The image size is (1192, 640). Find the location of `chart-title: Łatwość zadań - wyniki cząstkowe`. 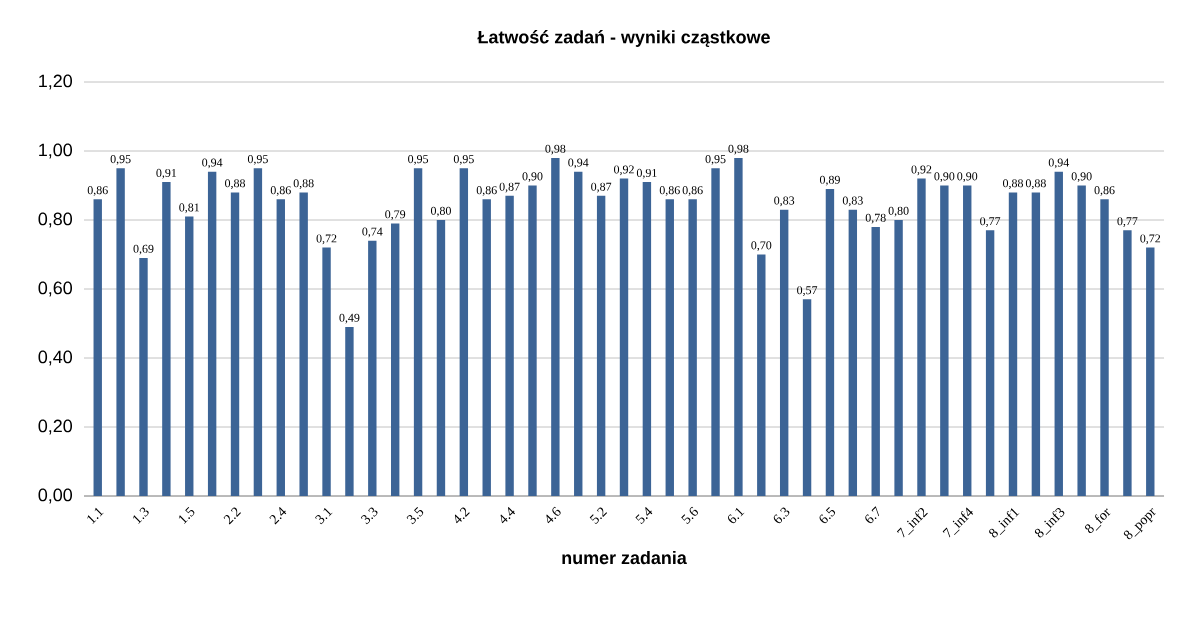

chart-title: Łatwość zadań - wyniki cząstkowe is located at coordinates (623, 38).